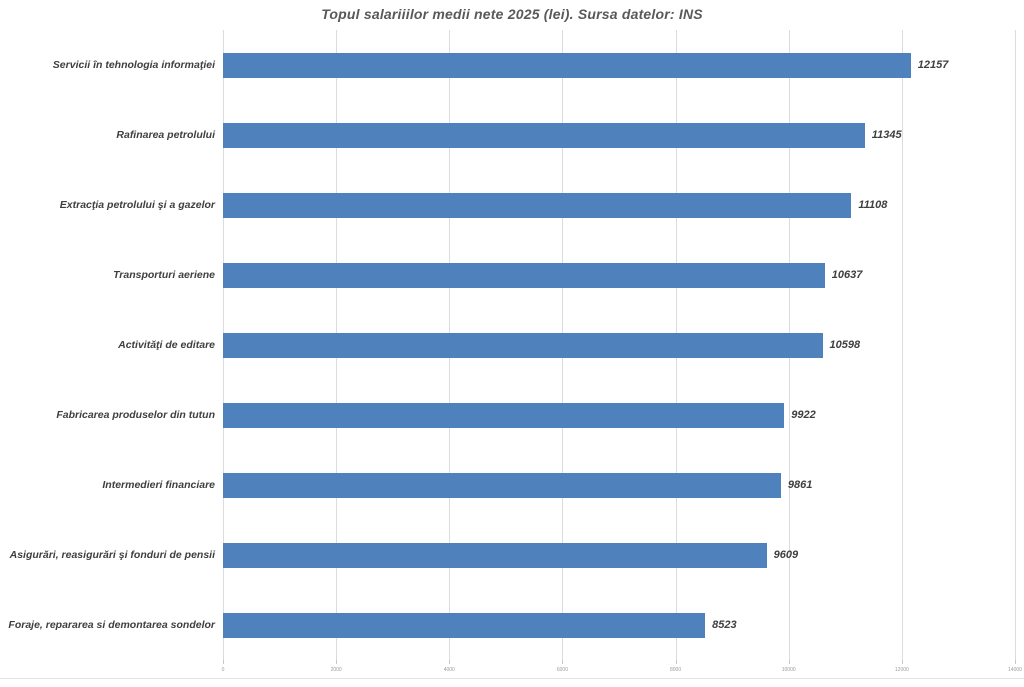  Describe the element at coordinates (724, 625) in the screenshot. I see `value-label: 8523` at that location.